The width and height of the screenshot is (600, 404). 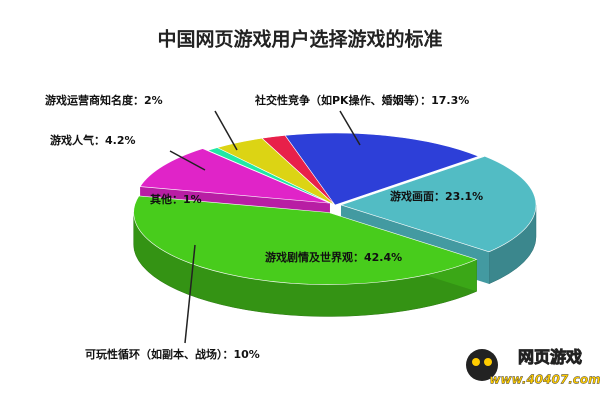 What do you see at coordinates (333, 257) in the screenshot?
I see `data-label: 游戏剧情及世界观：42.4%` at bounding box center [333, 257].